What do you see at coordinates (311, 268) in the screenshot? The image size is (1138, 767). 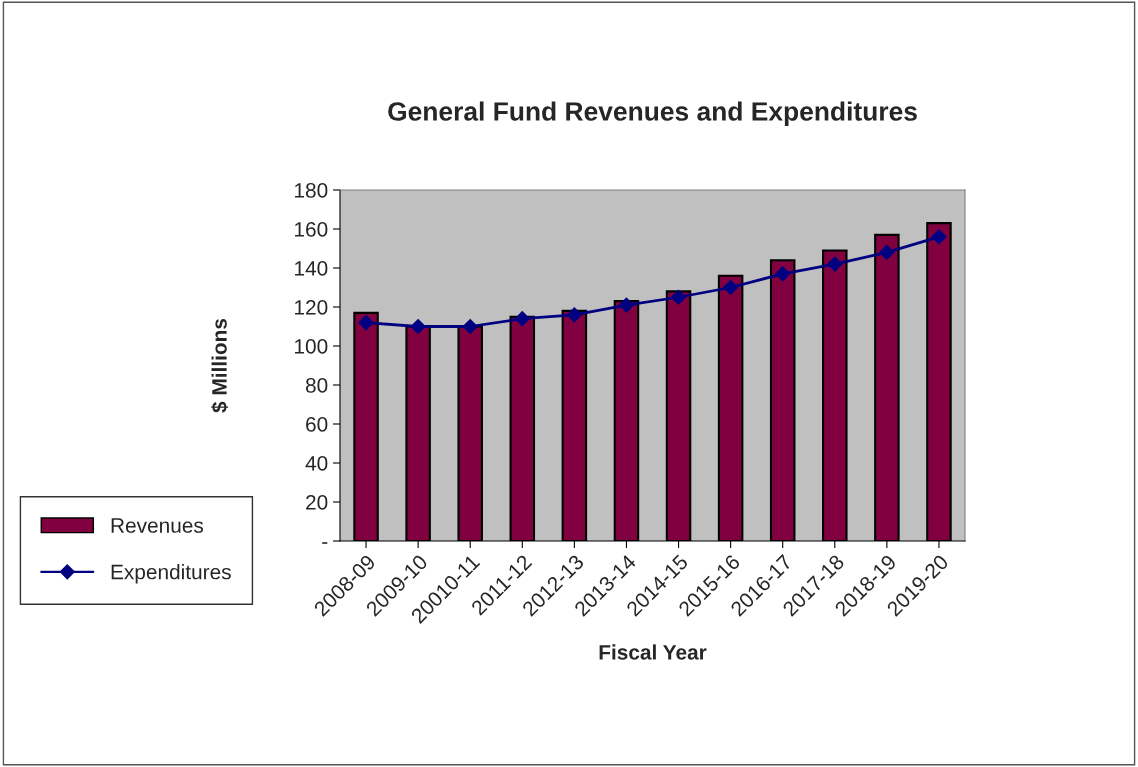 I see `y-tick-label: 140` at bounding box center [311, 268].